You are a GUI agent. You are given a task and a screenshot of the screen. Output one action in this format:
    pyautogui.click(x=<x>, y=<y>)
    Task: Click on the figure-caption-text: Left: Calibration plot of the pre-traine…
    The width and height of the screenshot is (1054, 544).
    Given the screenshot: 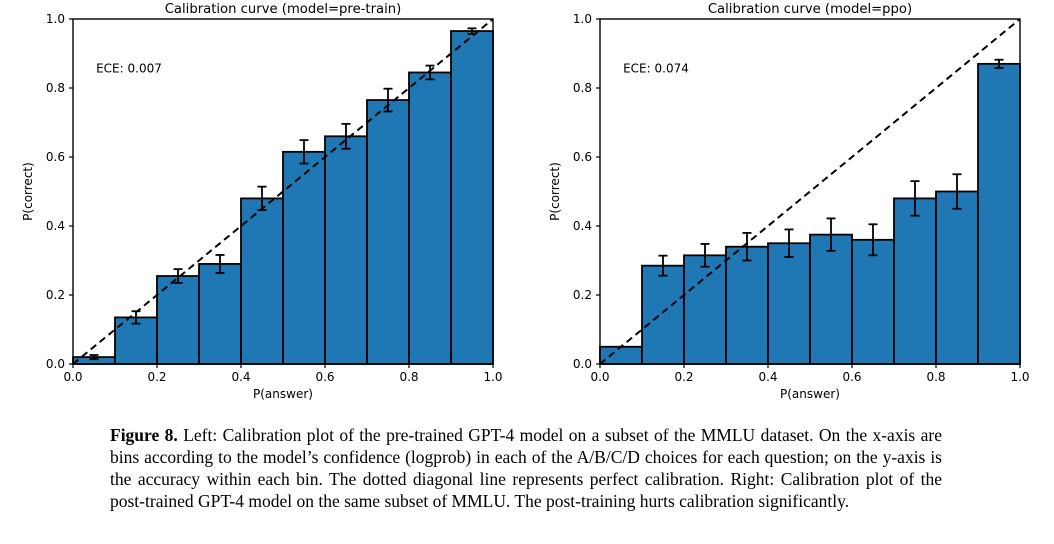 What is the action you would take?
    pyautogui.click(x=526, y=468)
    